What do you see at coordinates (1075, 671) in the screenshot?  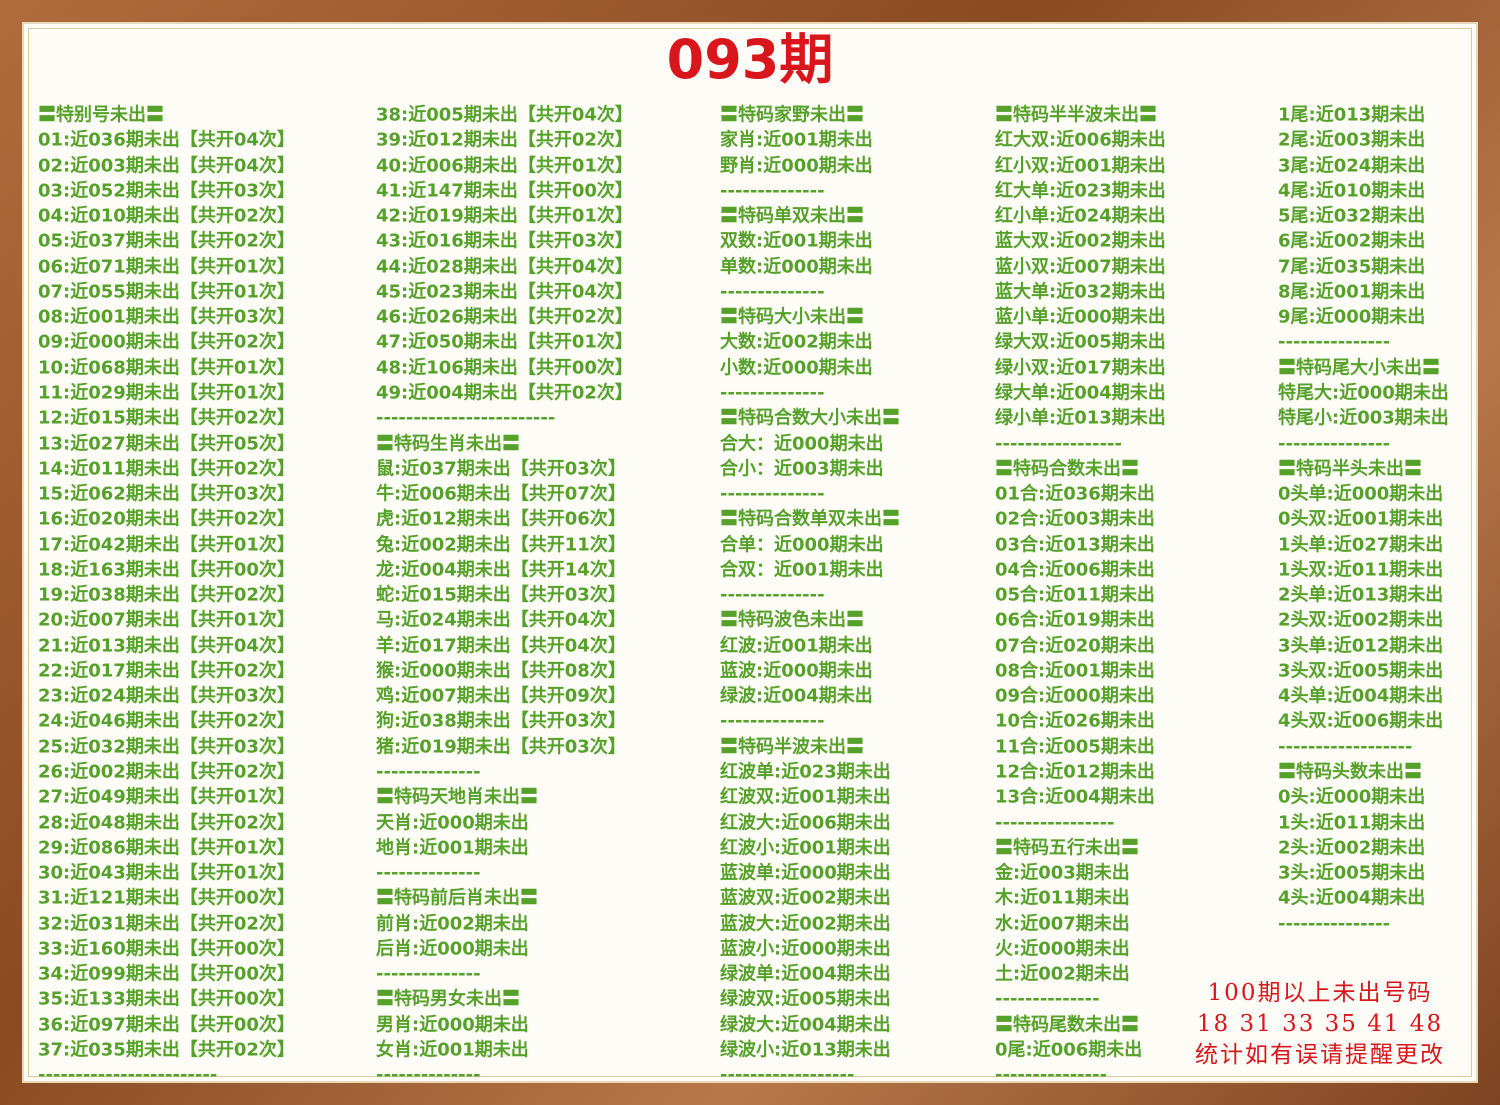 I see `stat-line: 08合:近001期未出` at bounding box center [1075, 671].